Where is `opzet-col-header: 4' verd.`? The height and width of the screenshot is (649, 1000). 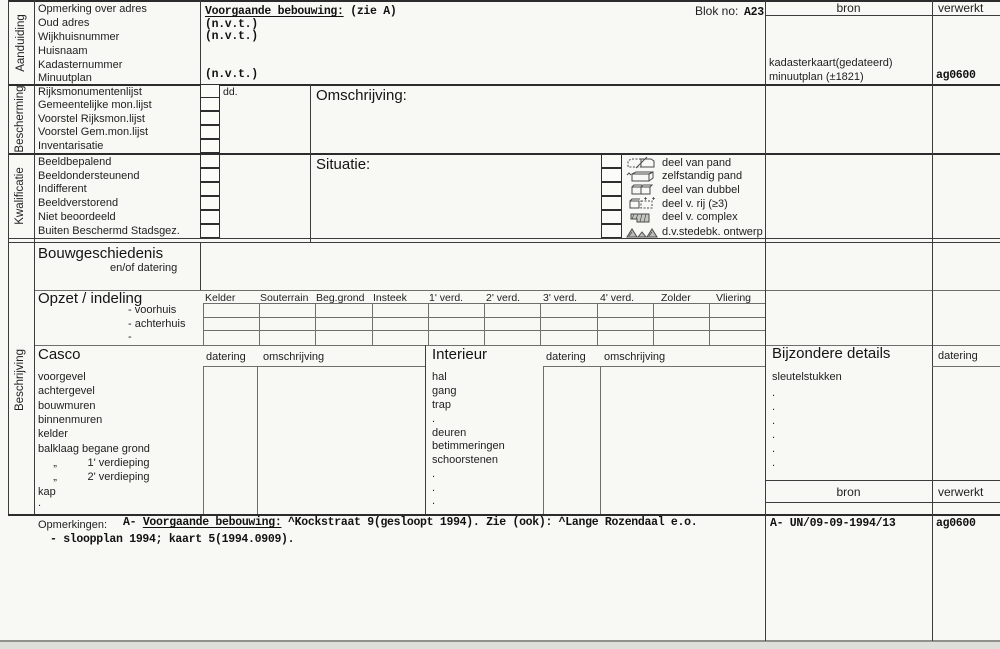
opzet-col-header: 4' verd. is located at coordinates (617, 298).